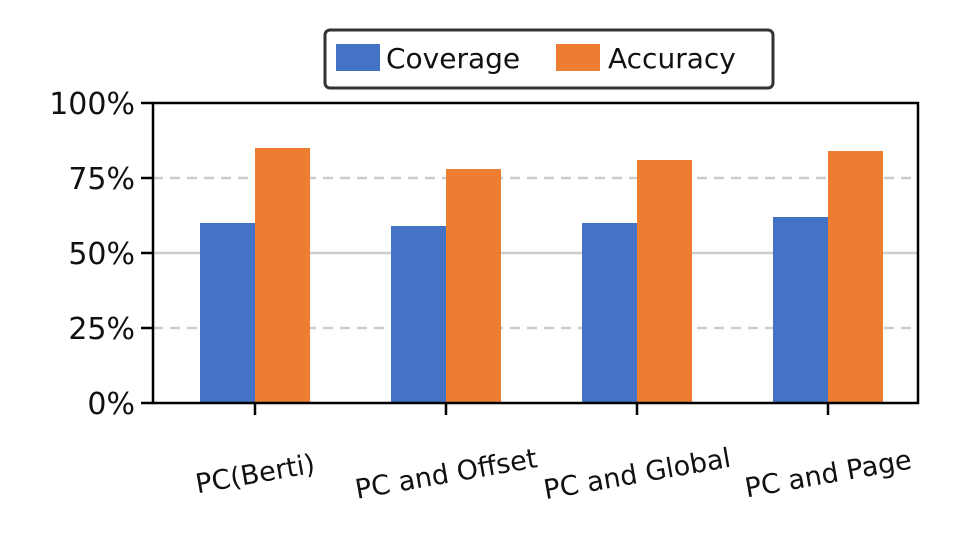 The width and height of the screenshot is (963, 543). What do you see at coordinates (101, 179) in the screenshot?
I see `y-tick-label: 75%` at bounding box center [101, 179].